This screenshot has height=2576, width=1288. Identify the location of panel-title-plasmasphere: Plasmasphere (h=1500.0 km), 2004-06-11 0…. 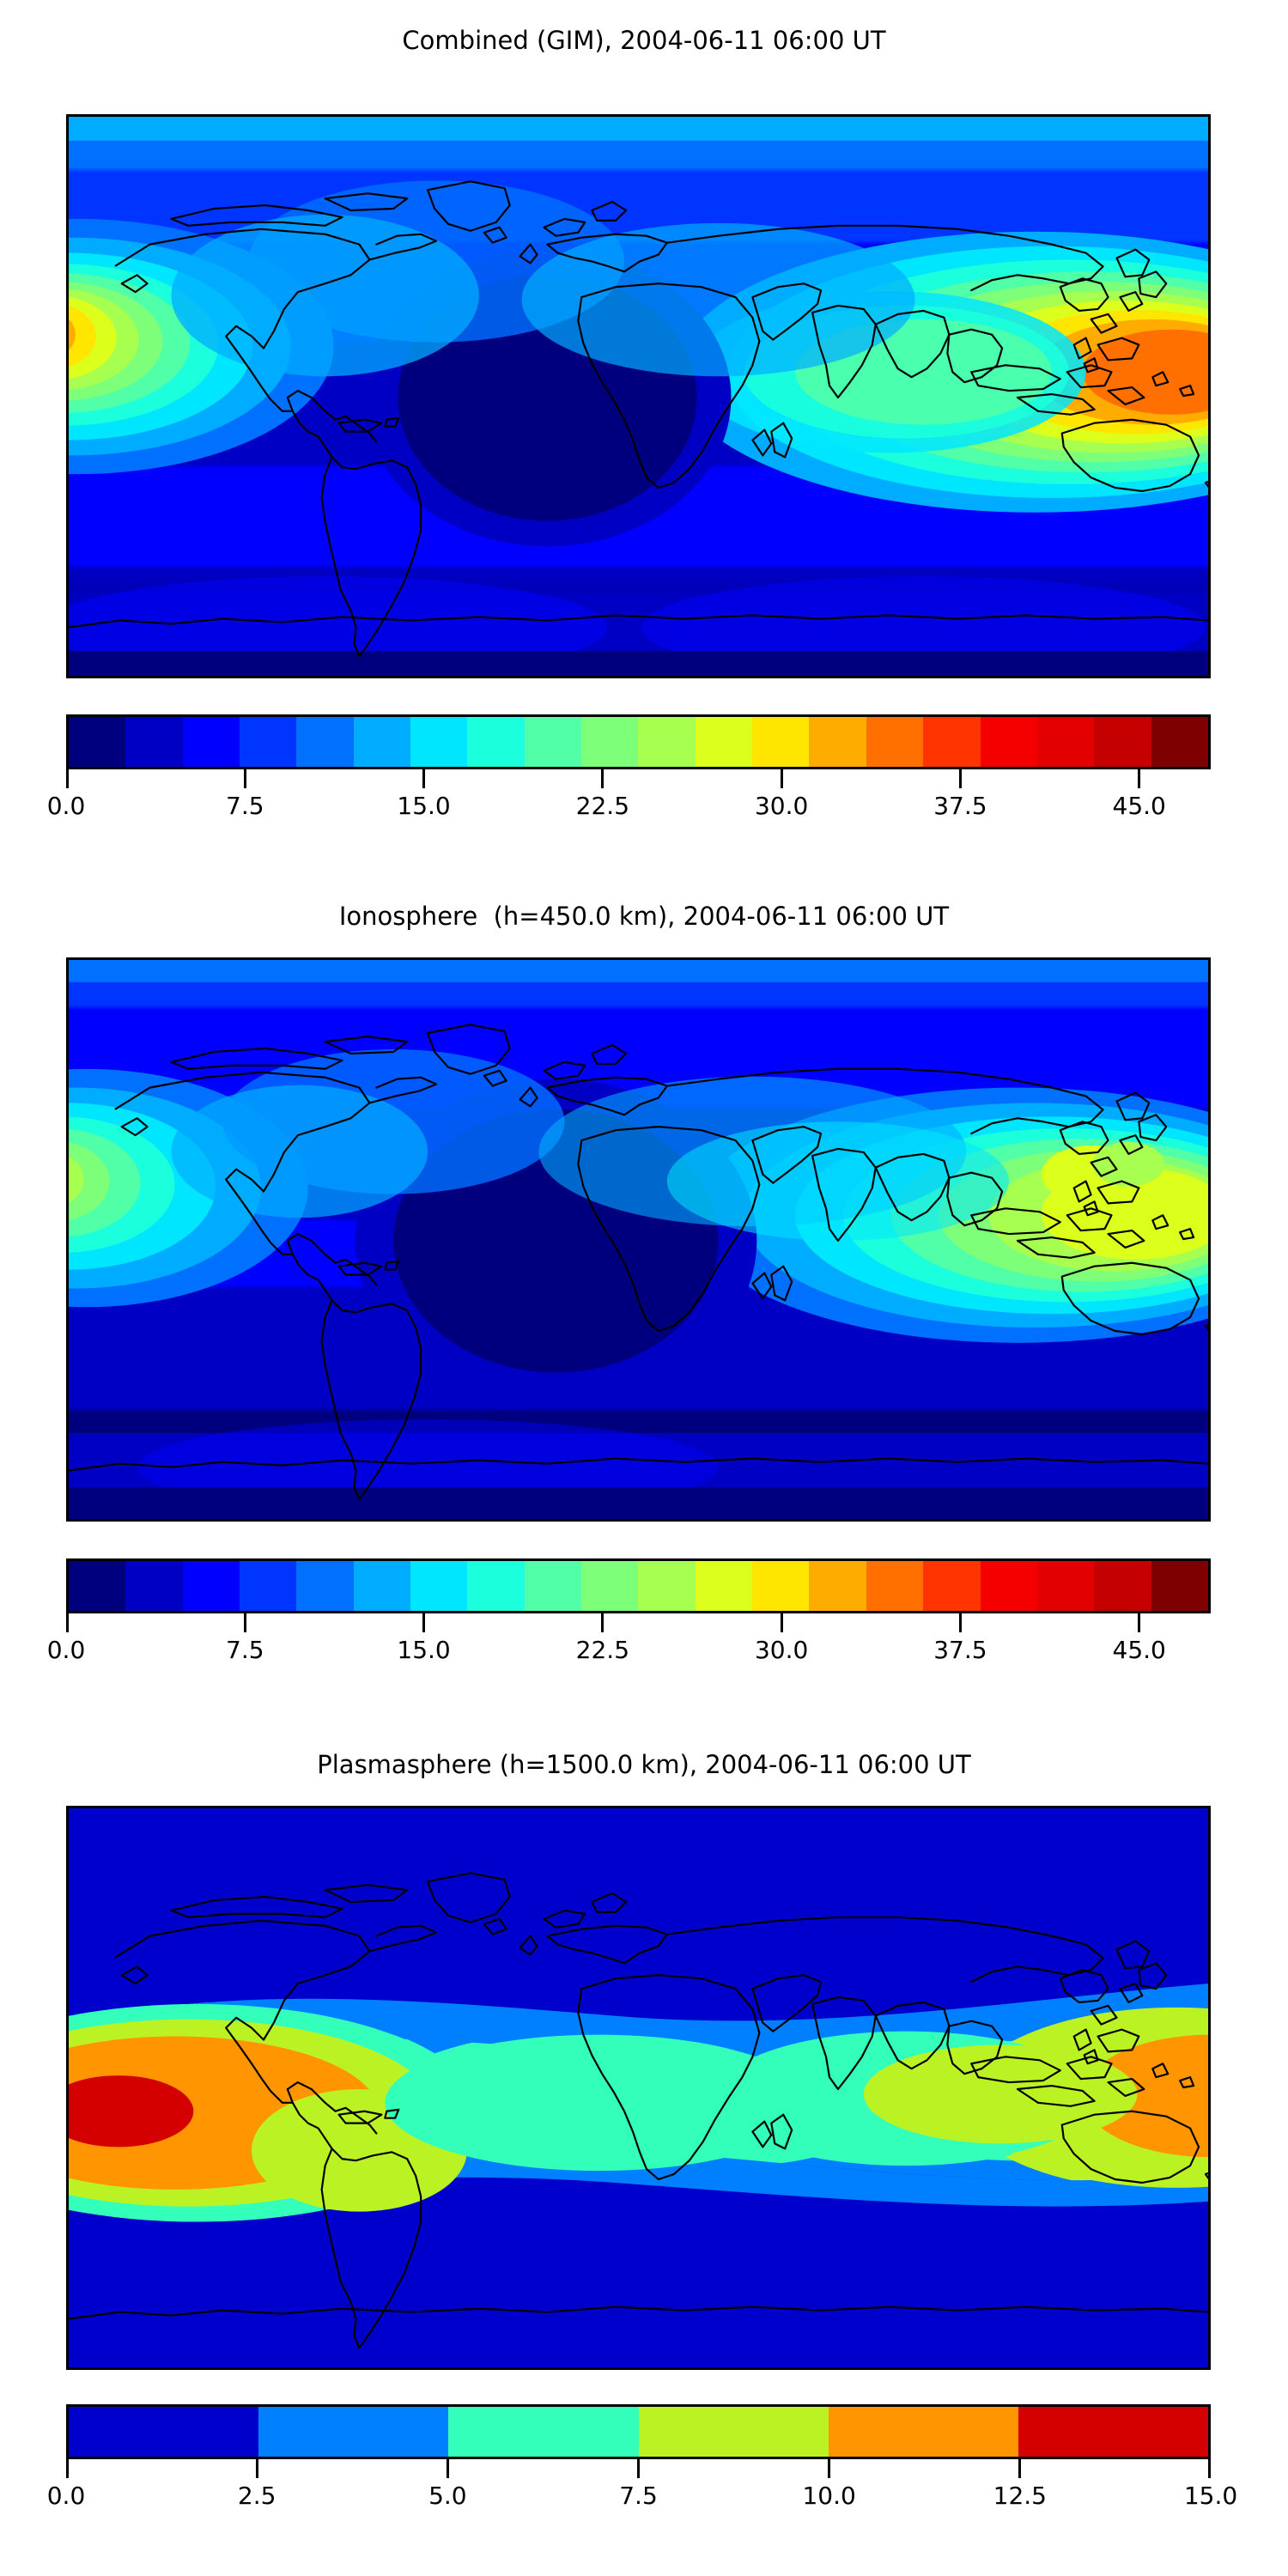
(644, 1764).